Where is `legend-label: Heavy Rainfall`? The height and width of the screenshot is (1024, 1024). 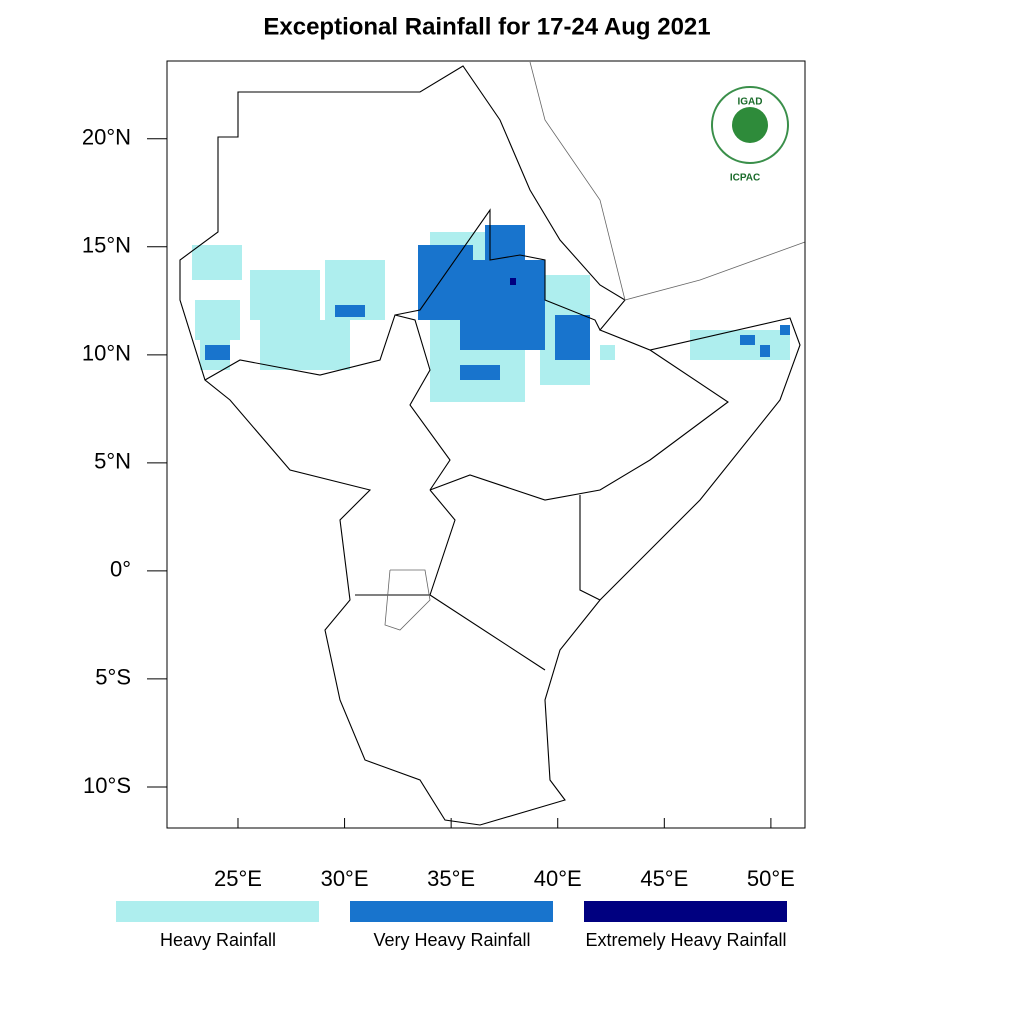
legend-label: Heavy Rainfall is located at coordinates (218, 940).